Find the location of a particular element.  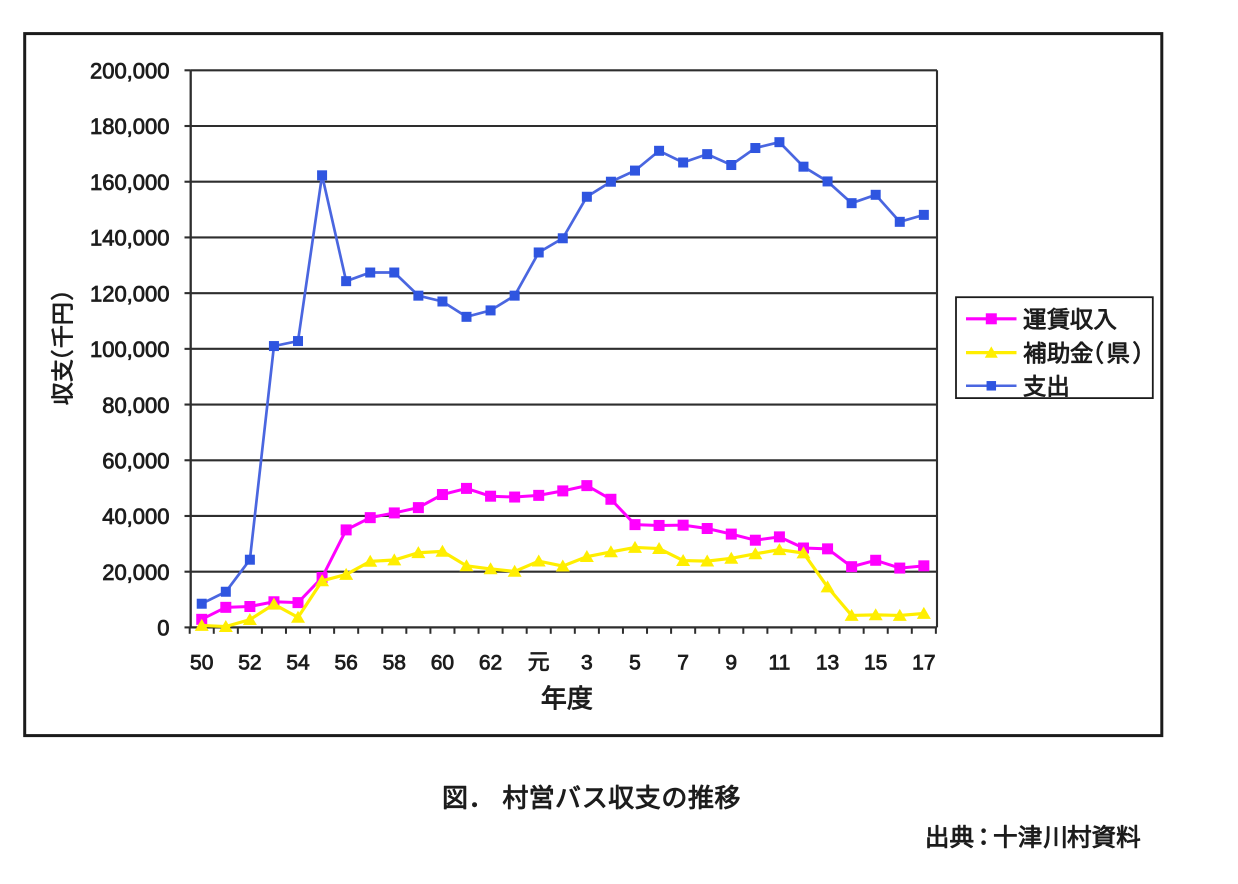

svg-text: 3 is located at coordinates (587, 663).